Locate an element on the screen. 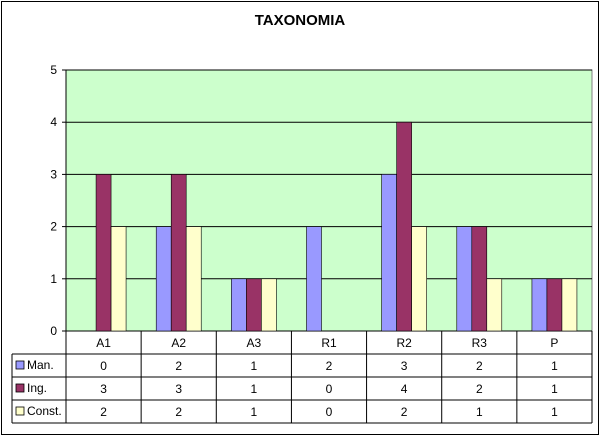 This screenshot has width=600, height=436. legend-key-man is located at coordinates (20, 365).